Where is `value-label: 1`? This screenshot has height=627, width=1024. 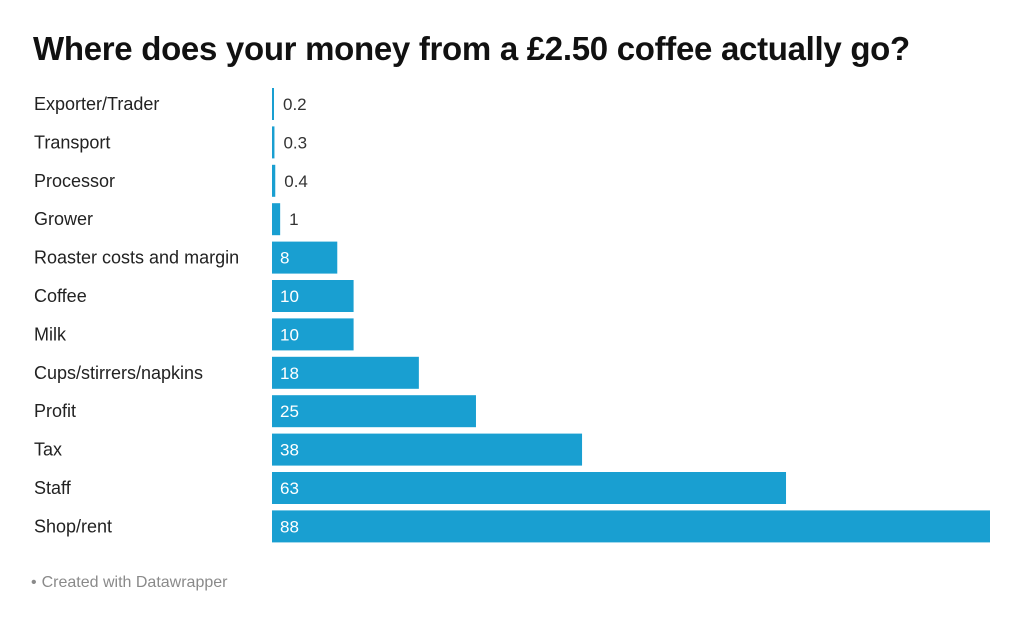 value-label: 1 is located at coordinates (293, 219).